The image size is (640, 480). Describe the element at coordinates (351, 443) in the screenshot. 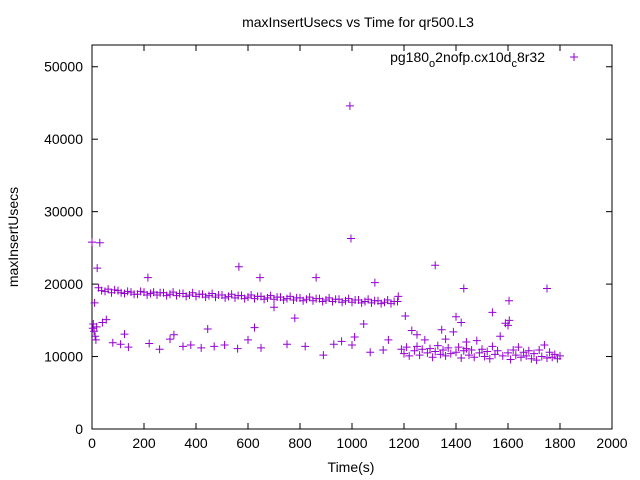

I see `x-tick-label: 1000` at that location.